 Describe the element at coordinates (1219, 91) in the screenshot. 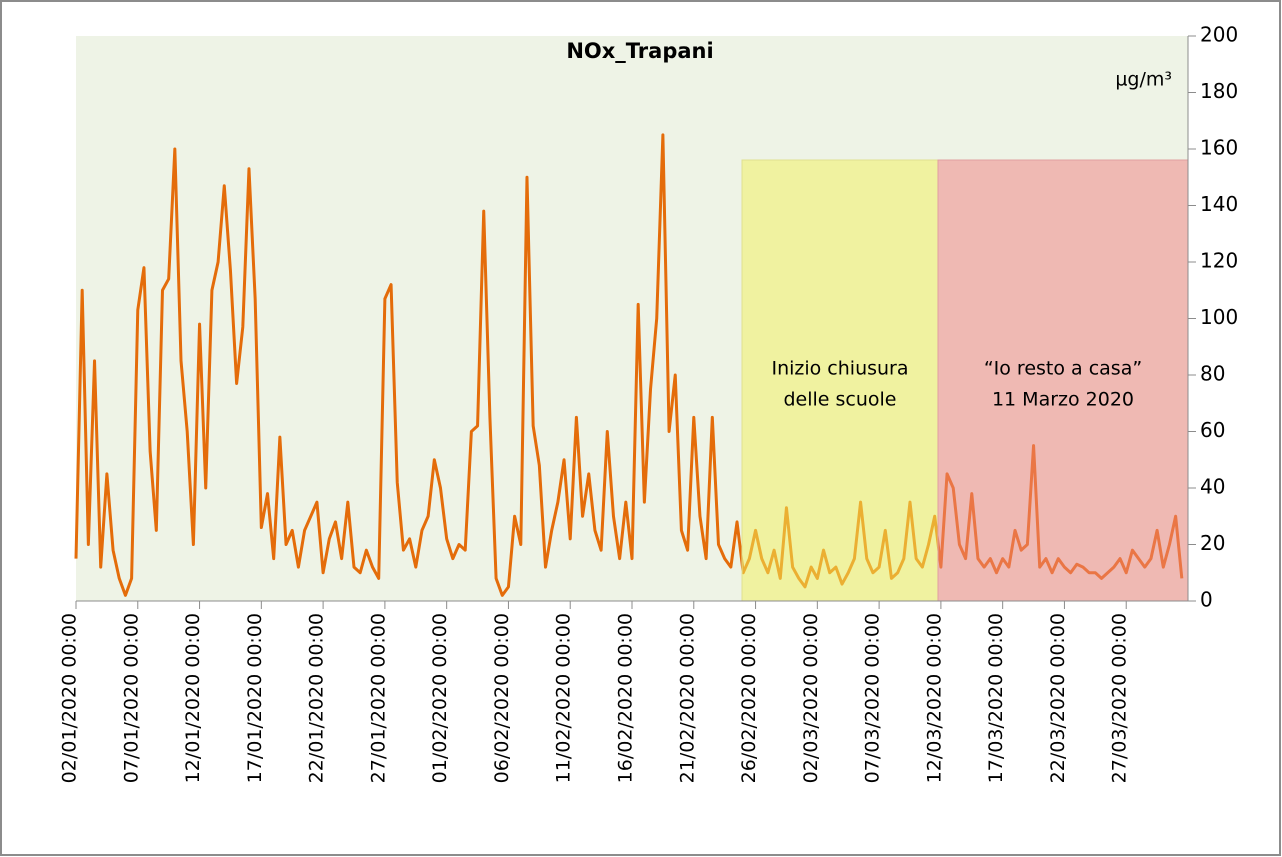

I see `y-tick-label: 180` at that location.